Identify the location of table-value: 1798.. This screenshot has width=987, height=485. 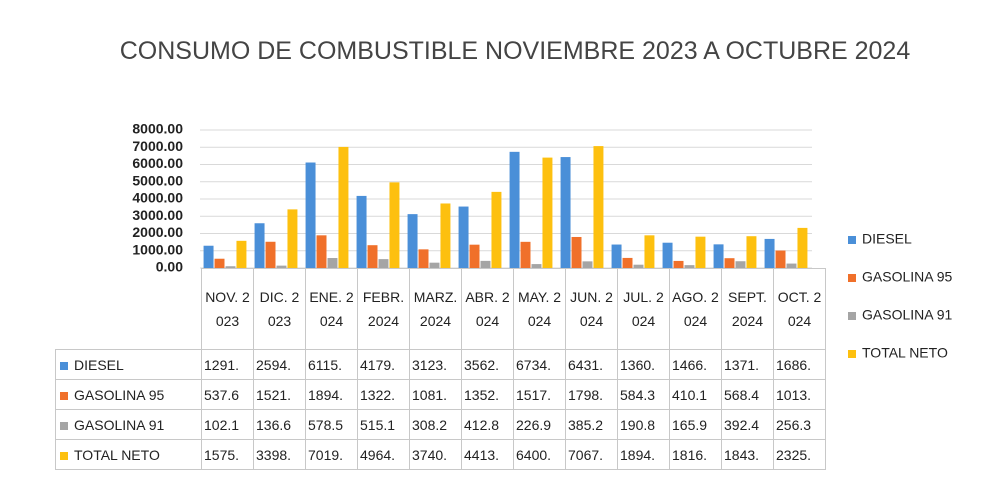
(591, 394).